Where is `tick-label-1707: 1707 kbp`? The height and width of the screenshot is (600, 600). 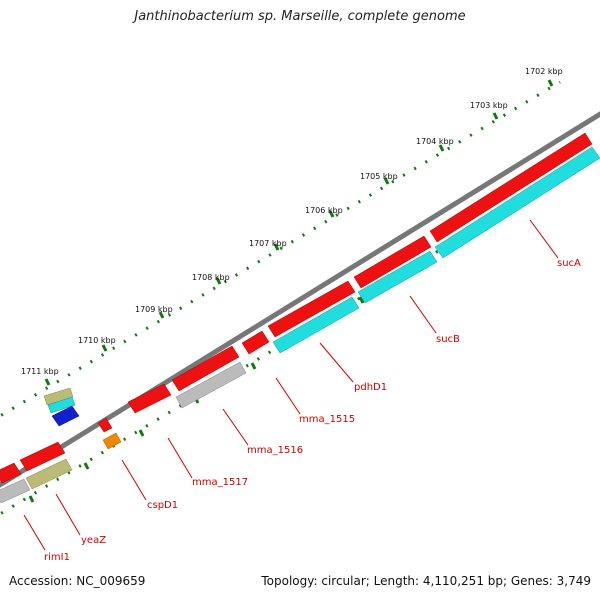 tick-label-1707: 1707 kbp is located at coordinates (268, 243).